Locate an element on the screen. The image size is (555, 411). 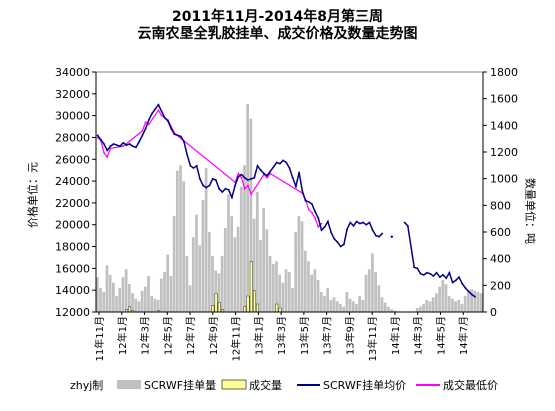
legend-label-deal-volume: 成交量 is located at coordinates (265, 385).